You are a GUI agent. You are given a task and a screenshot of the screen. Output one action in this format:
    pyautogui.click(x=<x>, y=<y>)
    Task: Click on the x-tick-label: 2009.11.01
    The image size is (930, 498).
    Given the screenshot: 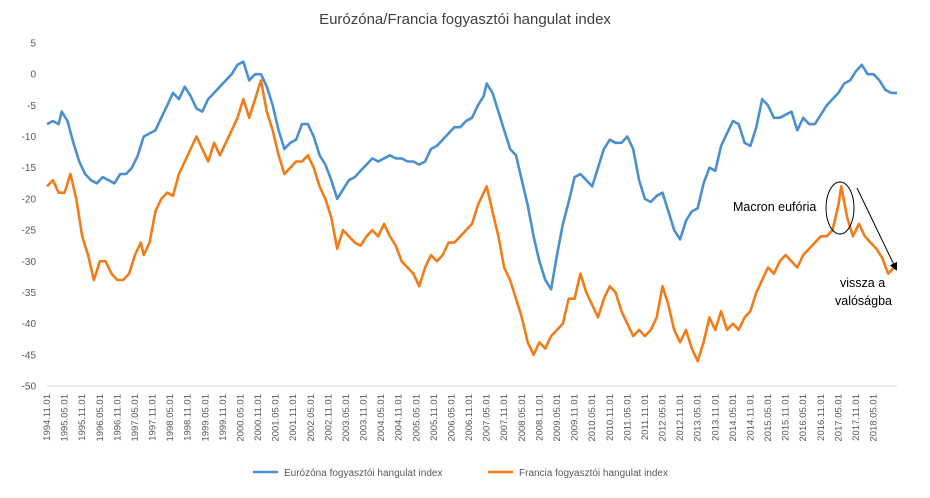 What is the action you would take?
    pyautogui.click(x=575, y=417)
    